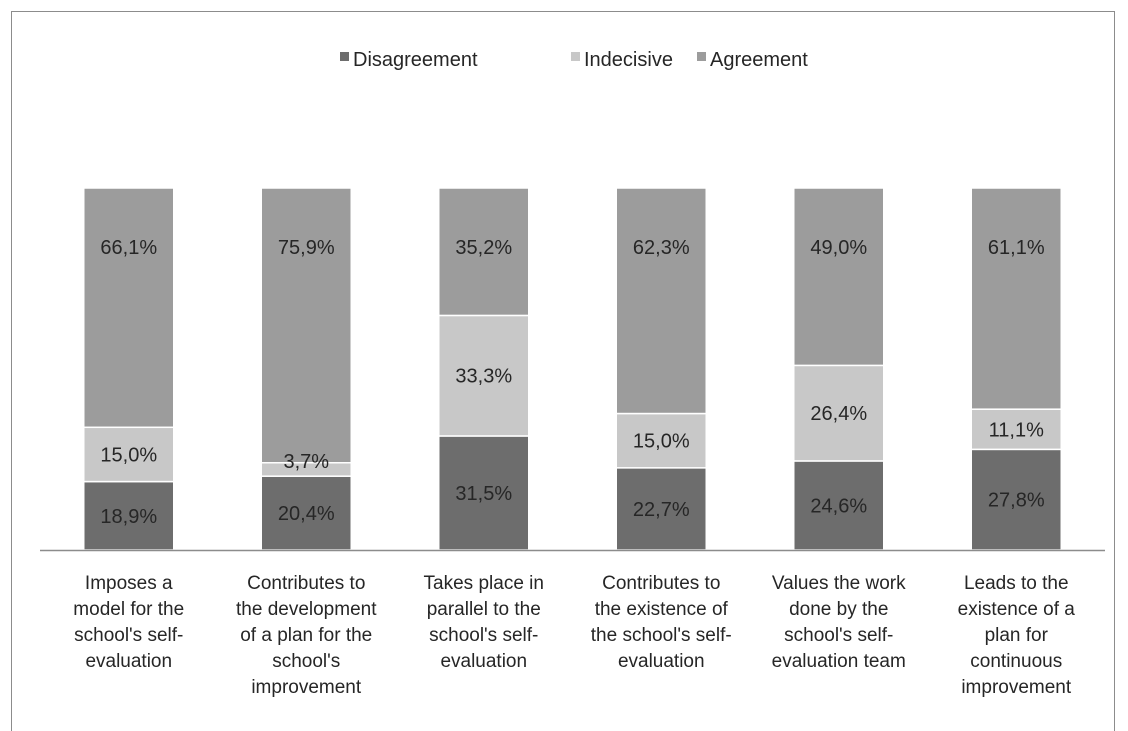  I want to click on legend: Disagreement Indecisive Agreement, so click(574, 60).